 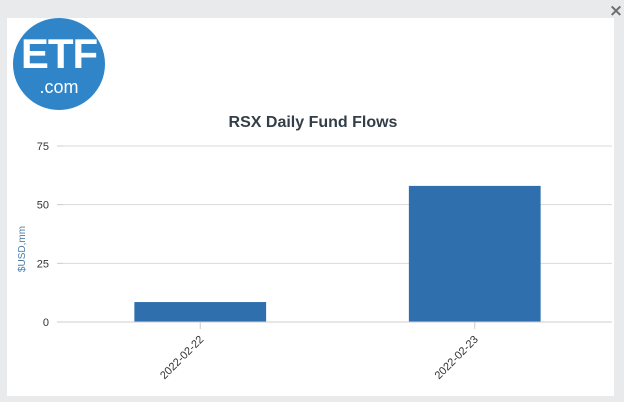 I want to click on x-ticks, so click(x=337, y=325).